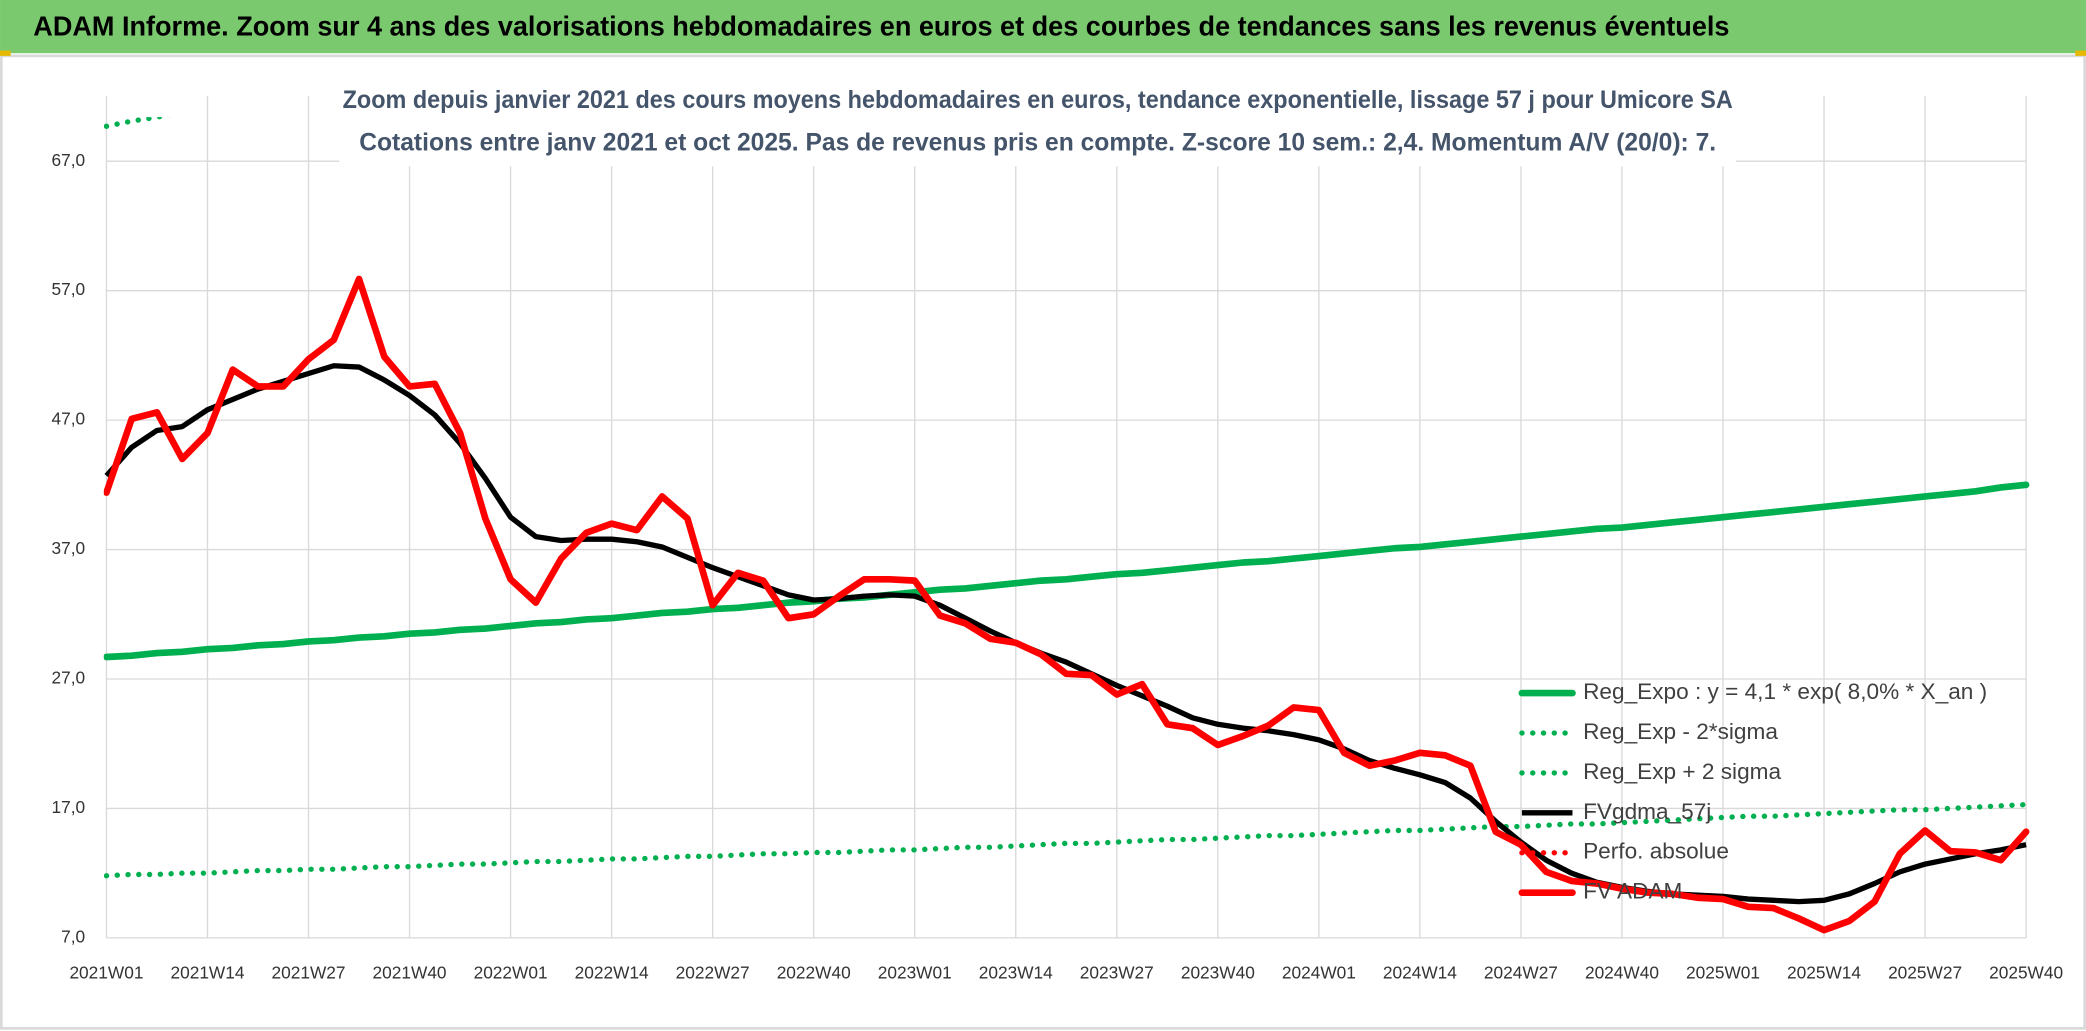 The width and height of the screenshot is (2086, 1031). I want to click on legend-label: FVgdma_57j, so click(1647, 811).